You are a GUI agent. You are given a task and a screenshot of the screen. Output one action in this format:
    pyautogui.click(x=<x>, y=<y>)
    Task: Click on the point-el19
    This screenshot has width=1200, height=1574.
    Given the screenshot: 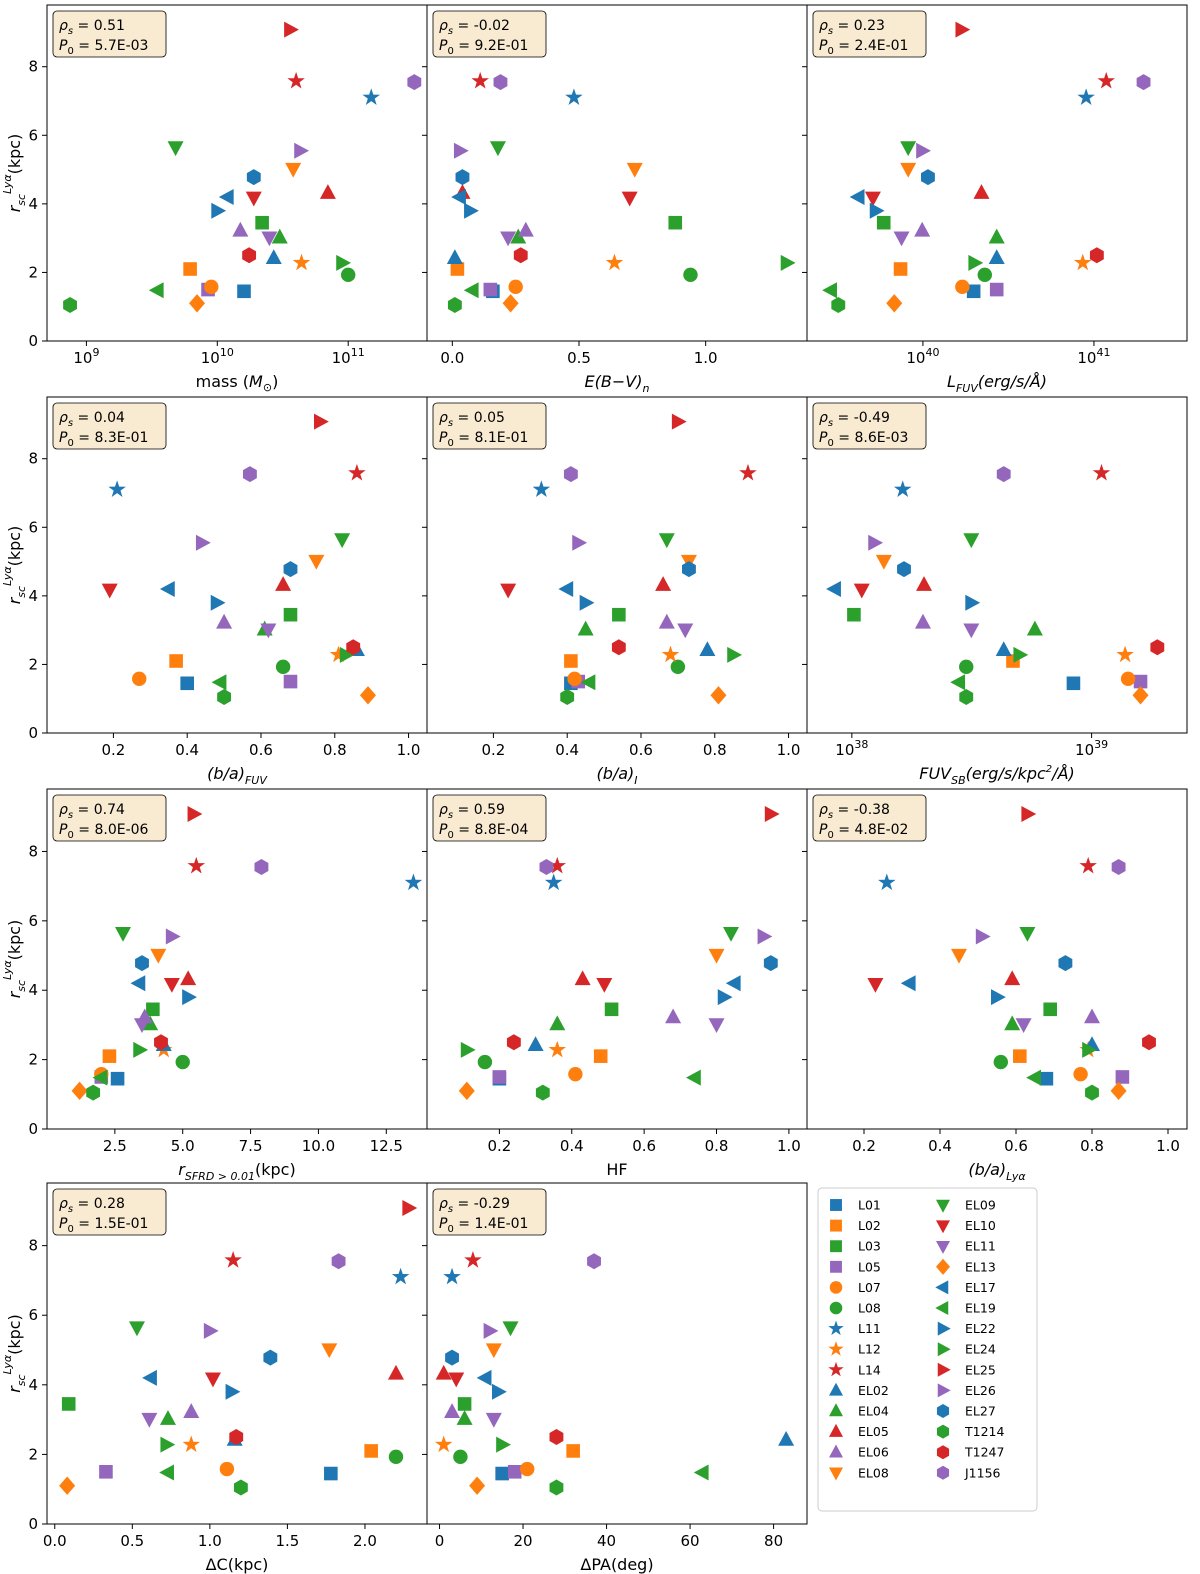 What is the action you would take?
    pyautogui.click(x=1033, y=1077)
    